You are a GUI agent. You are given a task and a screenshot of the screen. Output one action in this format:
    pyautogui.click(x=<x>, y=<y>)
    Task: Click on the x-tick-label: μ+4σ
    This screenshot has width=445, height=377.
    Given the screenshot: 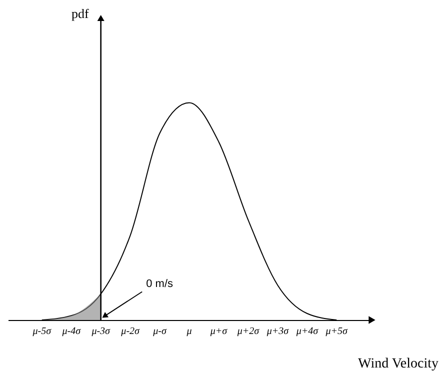 What is the action you would take?
    pyautogui.click(x=307, y=331)
    